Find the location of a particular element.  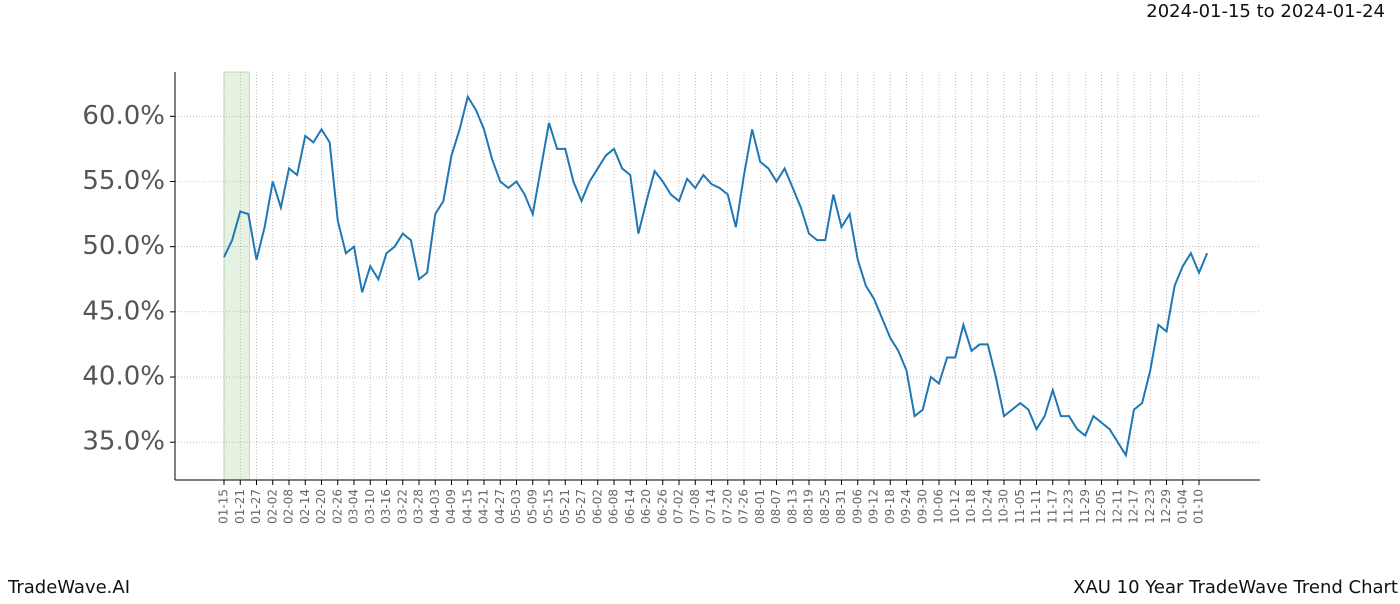

x-tick-label: 07-08 is located at coordinates (695, 506).